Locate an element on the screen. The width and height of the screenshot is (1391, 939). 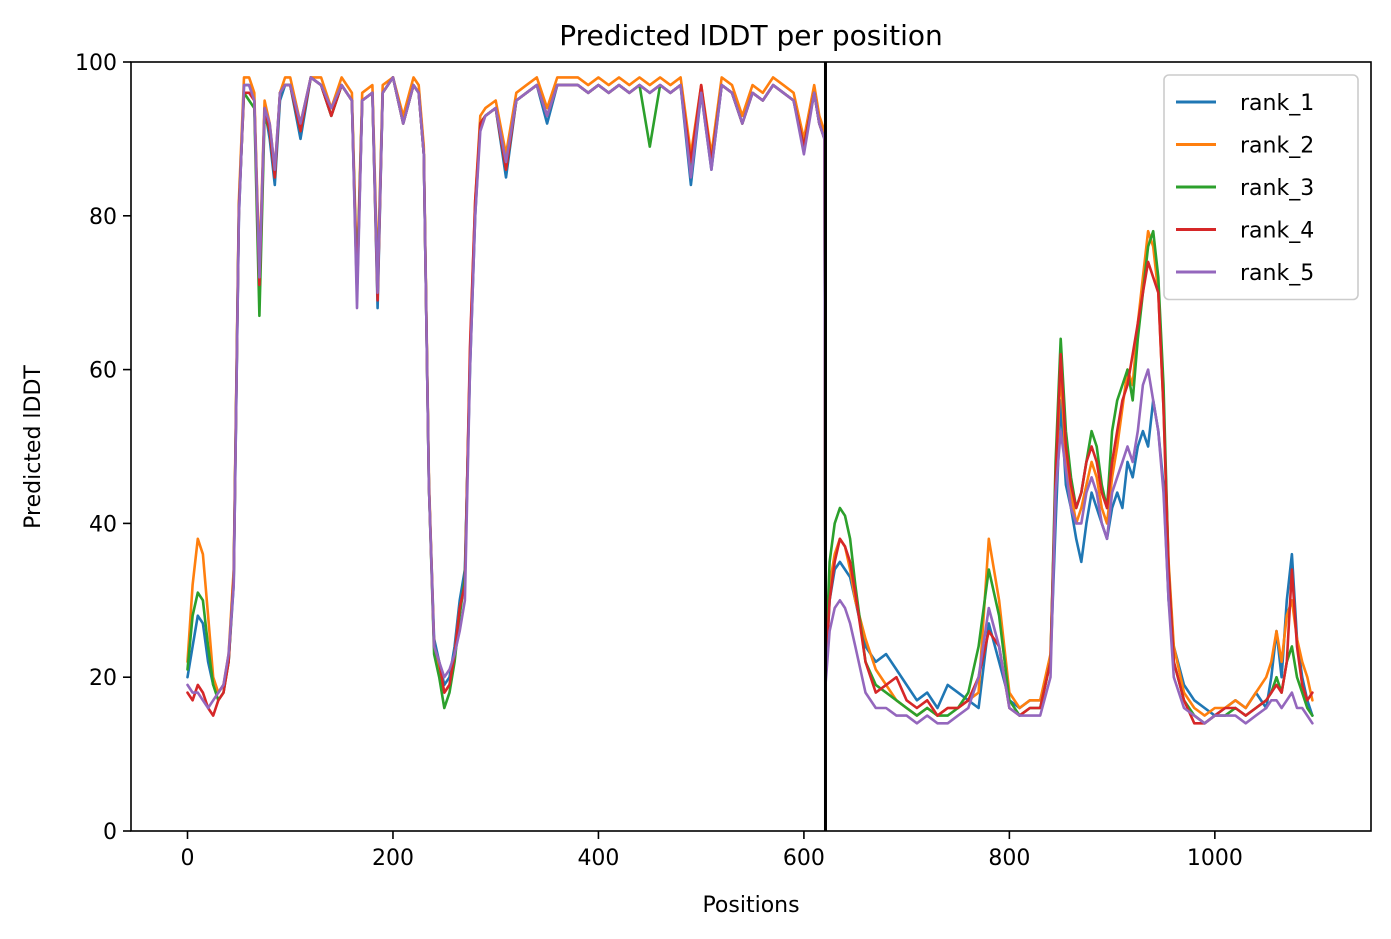
legend-entry-rank-1: rank_1 is located at coordinates (1245, 103).